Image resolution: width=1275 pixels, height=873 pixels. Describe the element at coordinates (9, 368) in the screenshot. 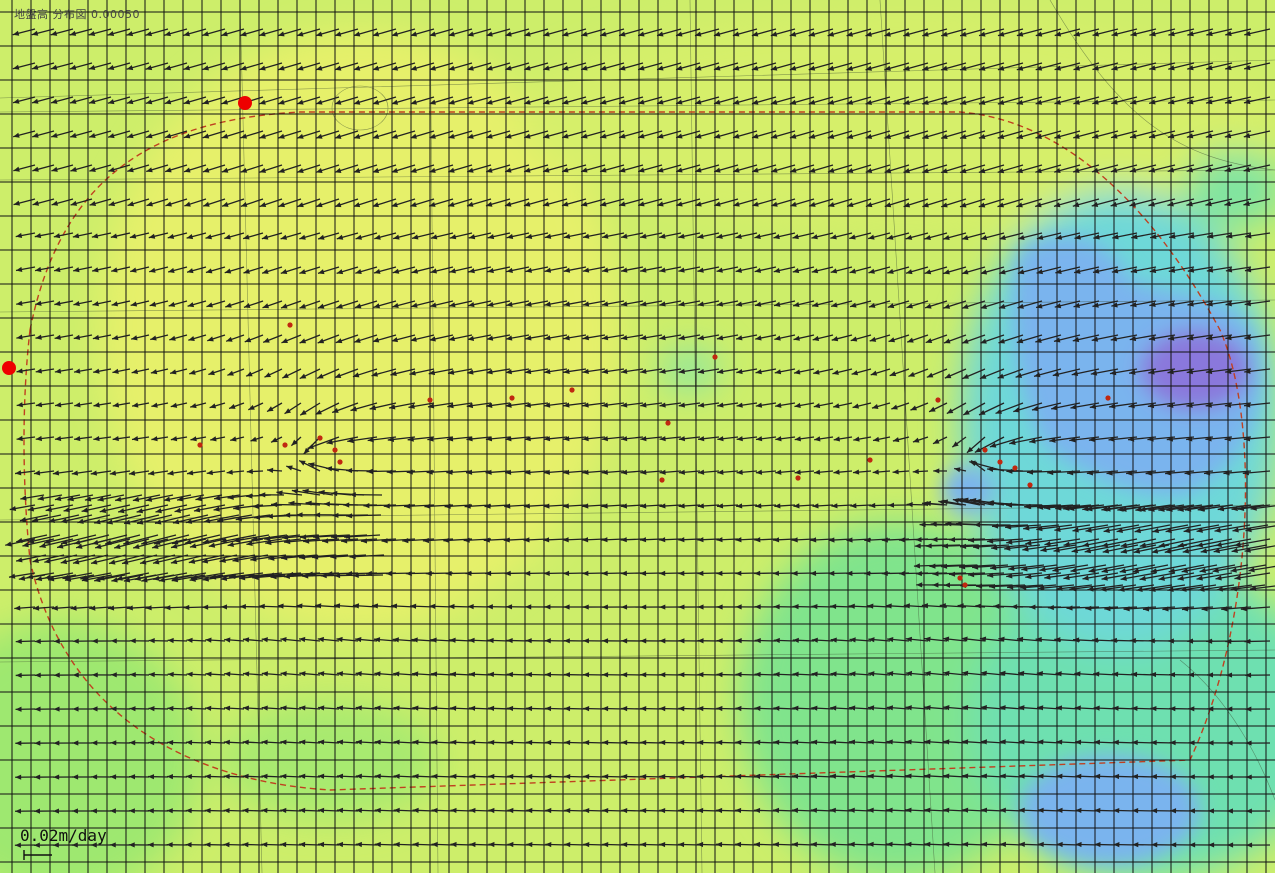

I see `observation-point-west` at that location.